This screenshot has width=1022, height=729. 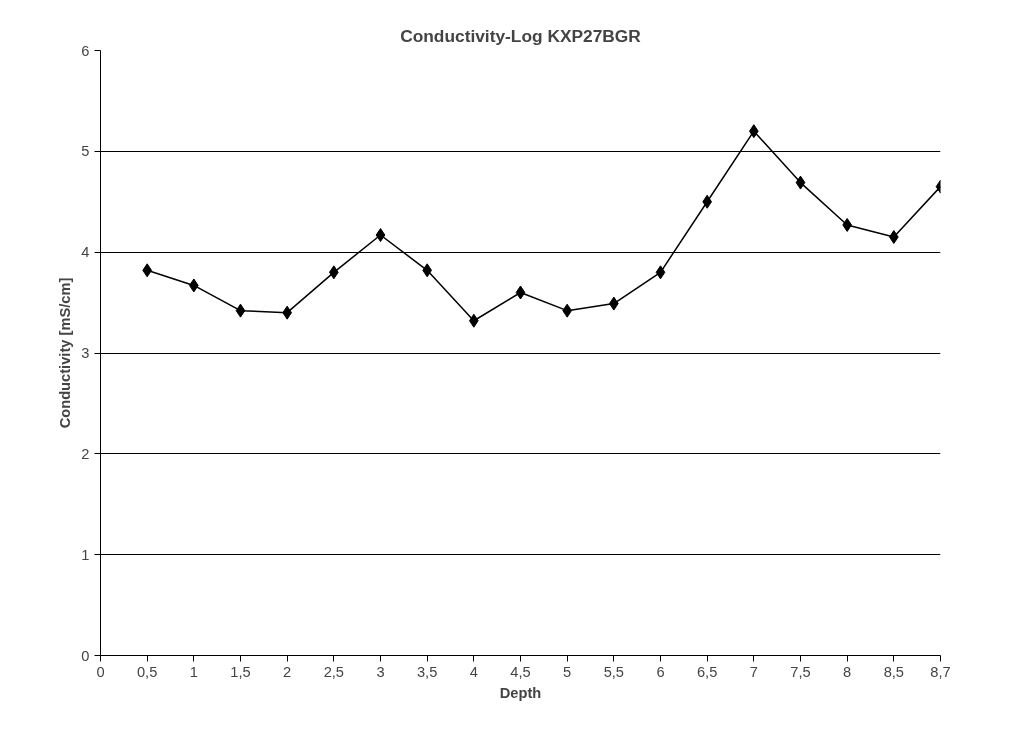 I want to click on x-tick-label: 4,5, so click(x=520, y=671).